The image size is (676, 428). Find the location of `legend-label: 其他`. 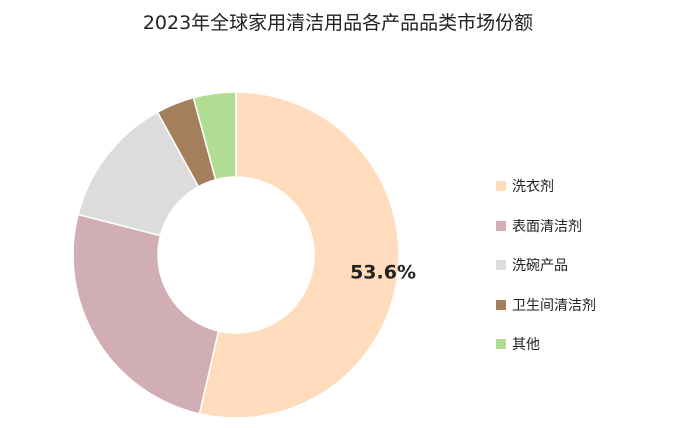

legend-label: 其他 is located at coordinates (526, 345).